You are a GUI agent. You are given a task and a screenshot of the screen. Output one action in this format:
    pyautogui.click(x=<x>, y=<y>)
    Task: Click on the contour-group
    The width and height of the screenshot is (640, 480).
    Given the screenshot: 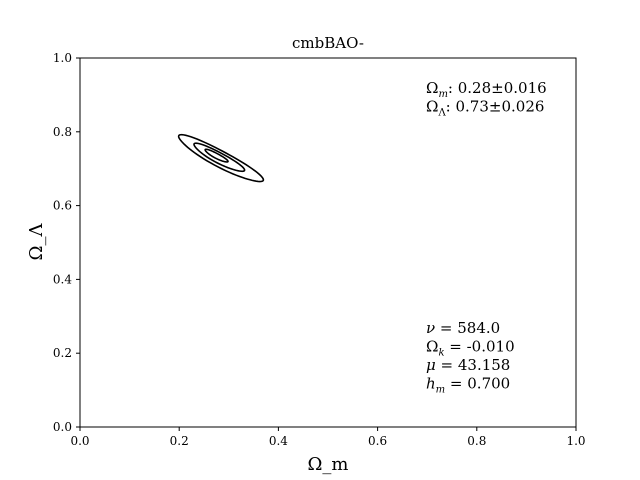 What is the action you would take?
    pyautogui.click(x=221, y=158)
    